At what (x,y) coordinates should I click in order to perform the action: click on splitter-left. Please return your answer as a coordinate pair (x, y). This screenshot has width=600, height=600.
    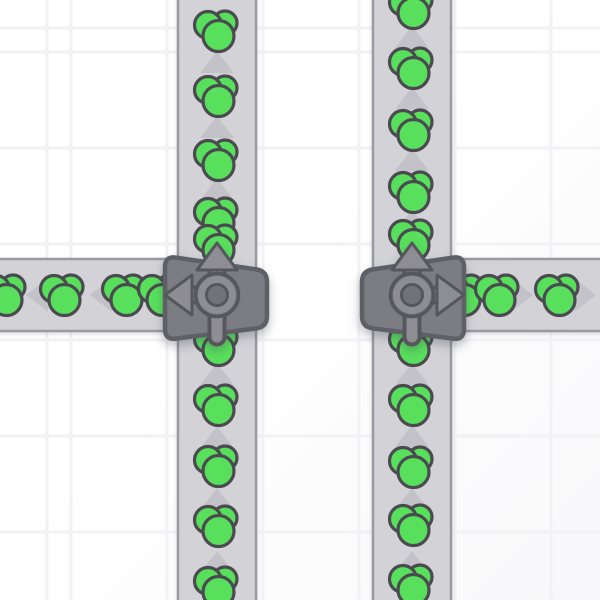
    Looking at the image, I should click on (216, 294).